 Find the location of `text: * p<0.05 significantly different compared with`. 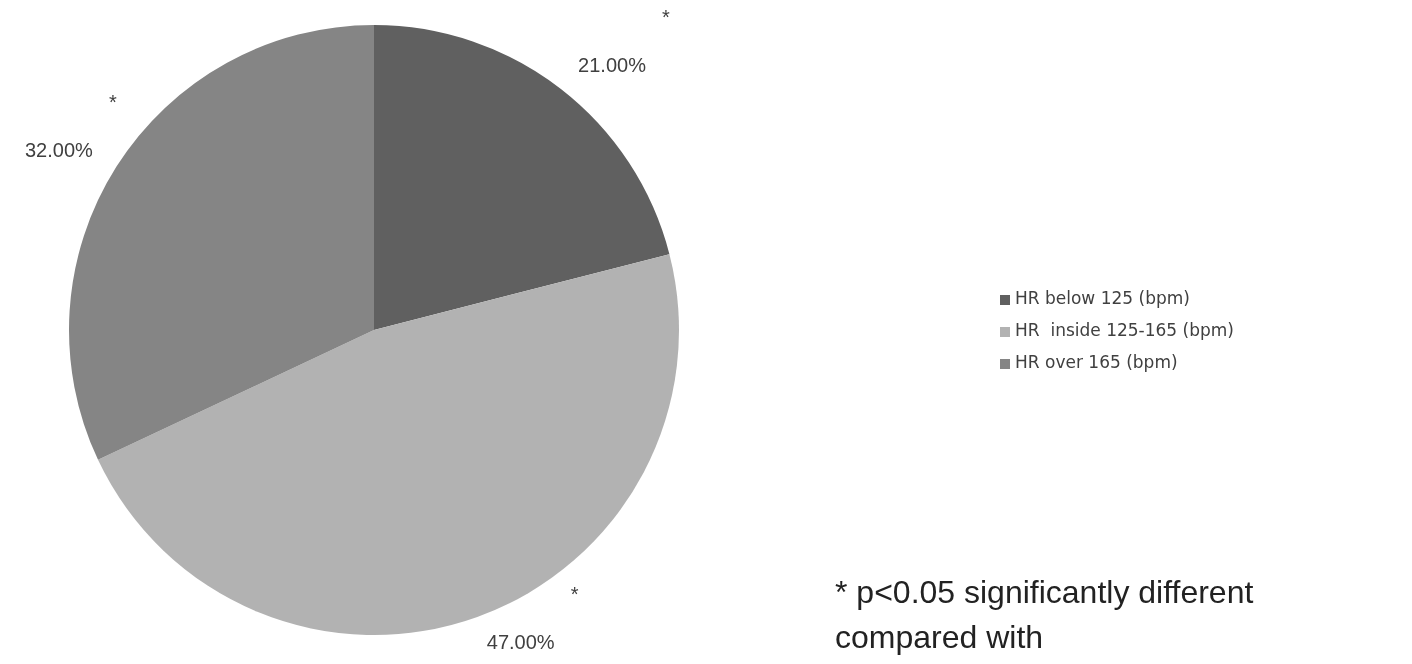

text: * p<0.05 significantly different compared with is located at coordinates (1045, 615).